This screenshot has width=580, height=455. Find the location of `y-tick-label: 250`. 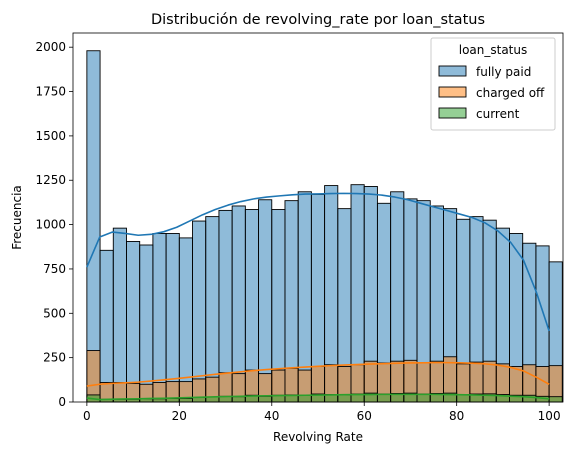

y-tick-label: 250 is located at coordinates (54, 358).